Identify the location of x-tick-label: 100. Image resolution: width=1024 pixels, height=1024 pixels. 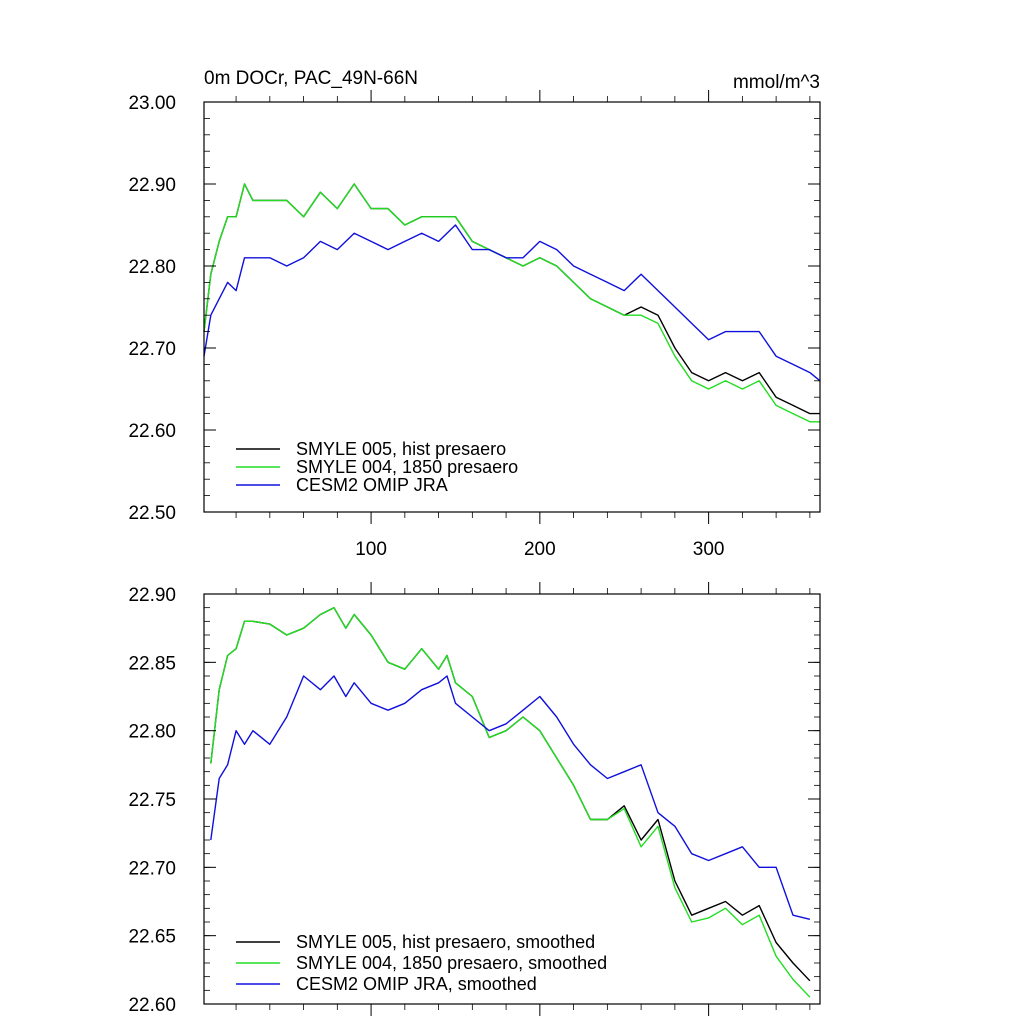
(371, 549).